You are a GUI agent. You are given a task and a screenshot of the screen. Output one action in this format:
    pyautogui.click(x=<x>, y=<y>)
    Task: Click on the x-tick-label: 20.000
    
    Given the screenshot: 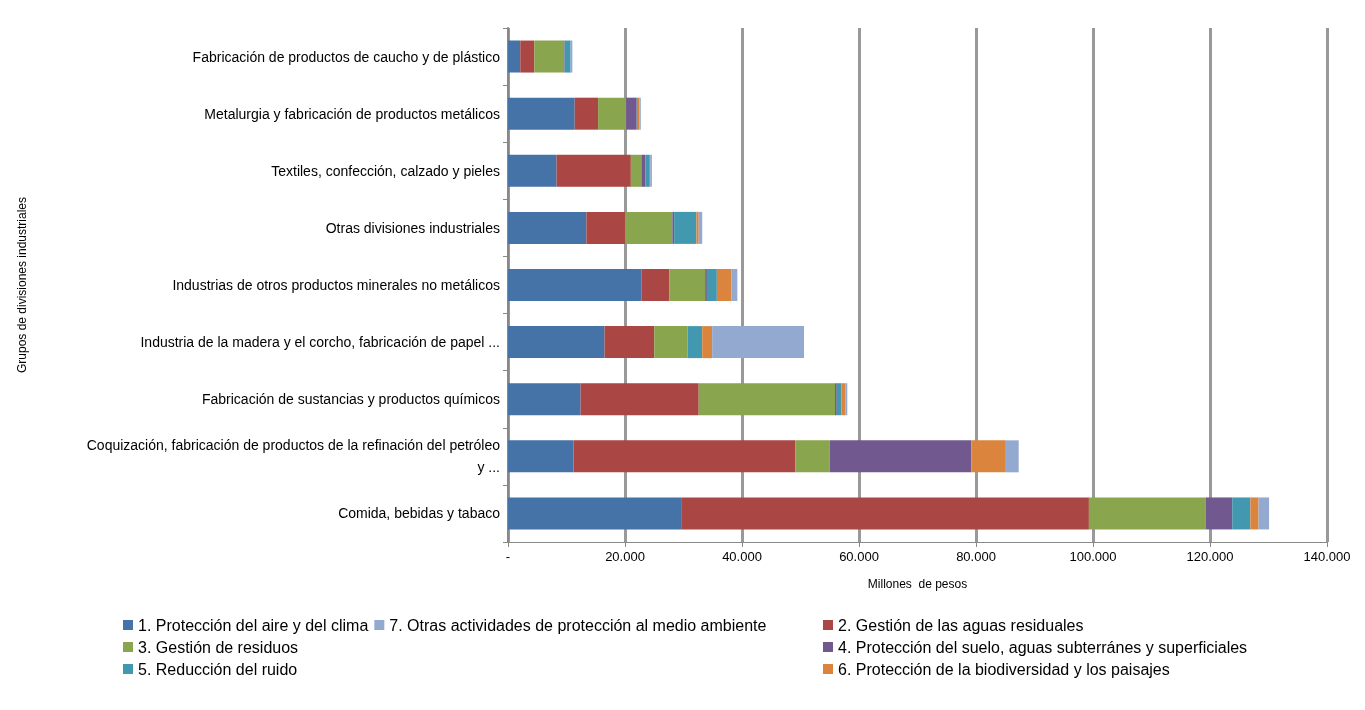 What is the action you would take?
    pyautogui.click(x=625, y=556)
    